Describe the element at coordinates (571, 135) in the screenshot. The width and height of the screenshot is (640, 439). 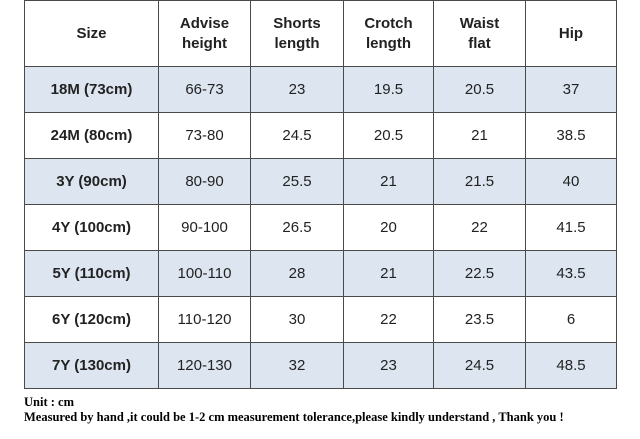
I see `value-cell: 38.5` at that location.